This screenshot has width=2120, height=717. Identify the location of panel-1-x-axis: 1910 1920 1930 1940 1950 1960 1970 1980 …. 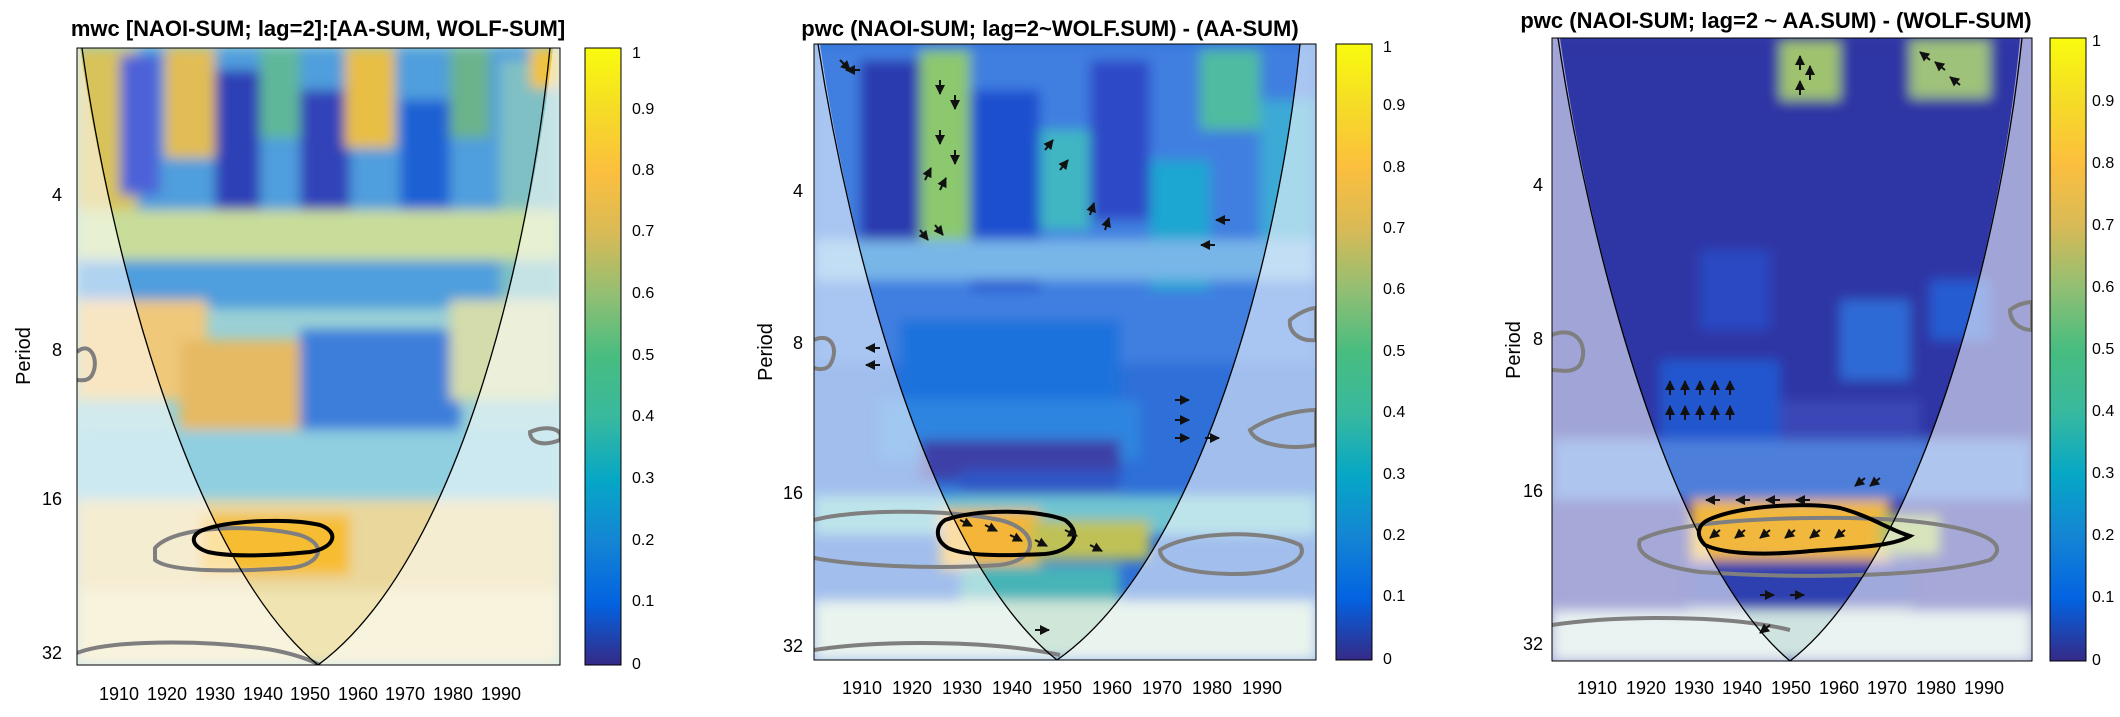
(310, 694).